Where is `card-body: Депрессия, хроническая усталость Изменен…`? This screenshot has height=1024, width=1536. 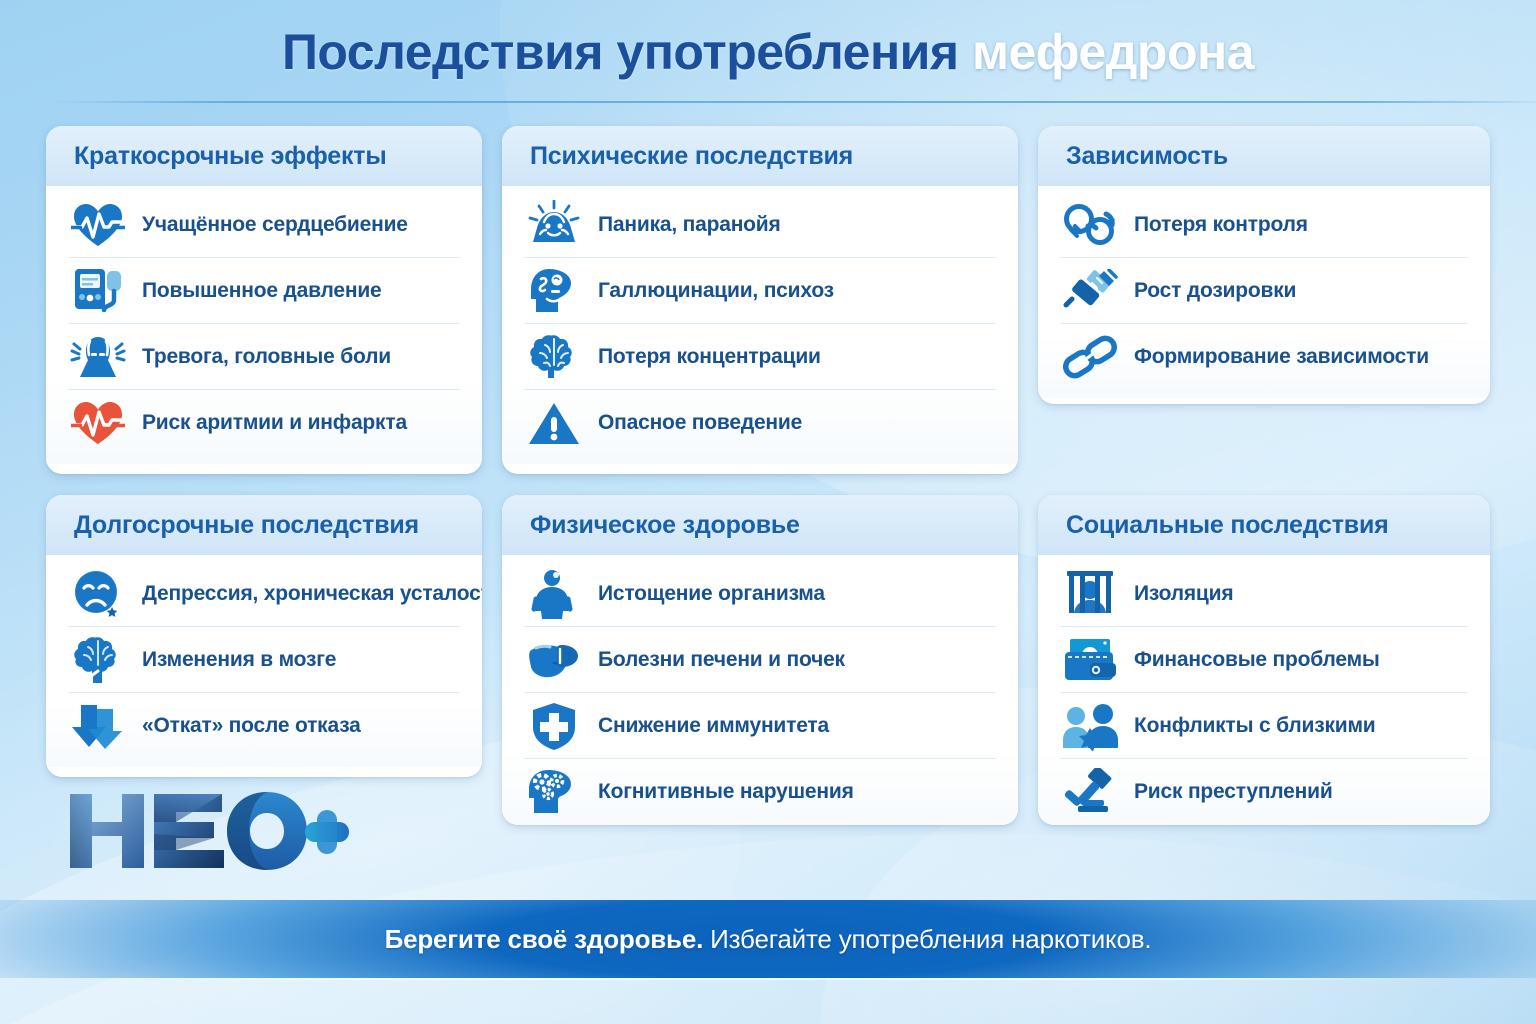 card-body: Депрессия, хроническая усталость Изменен… is located at coordinates (264, 661).